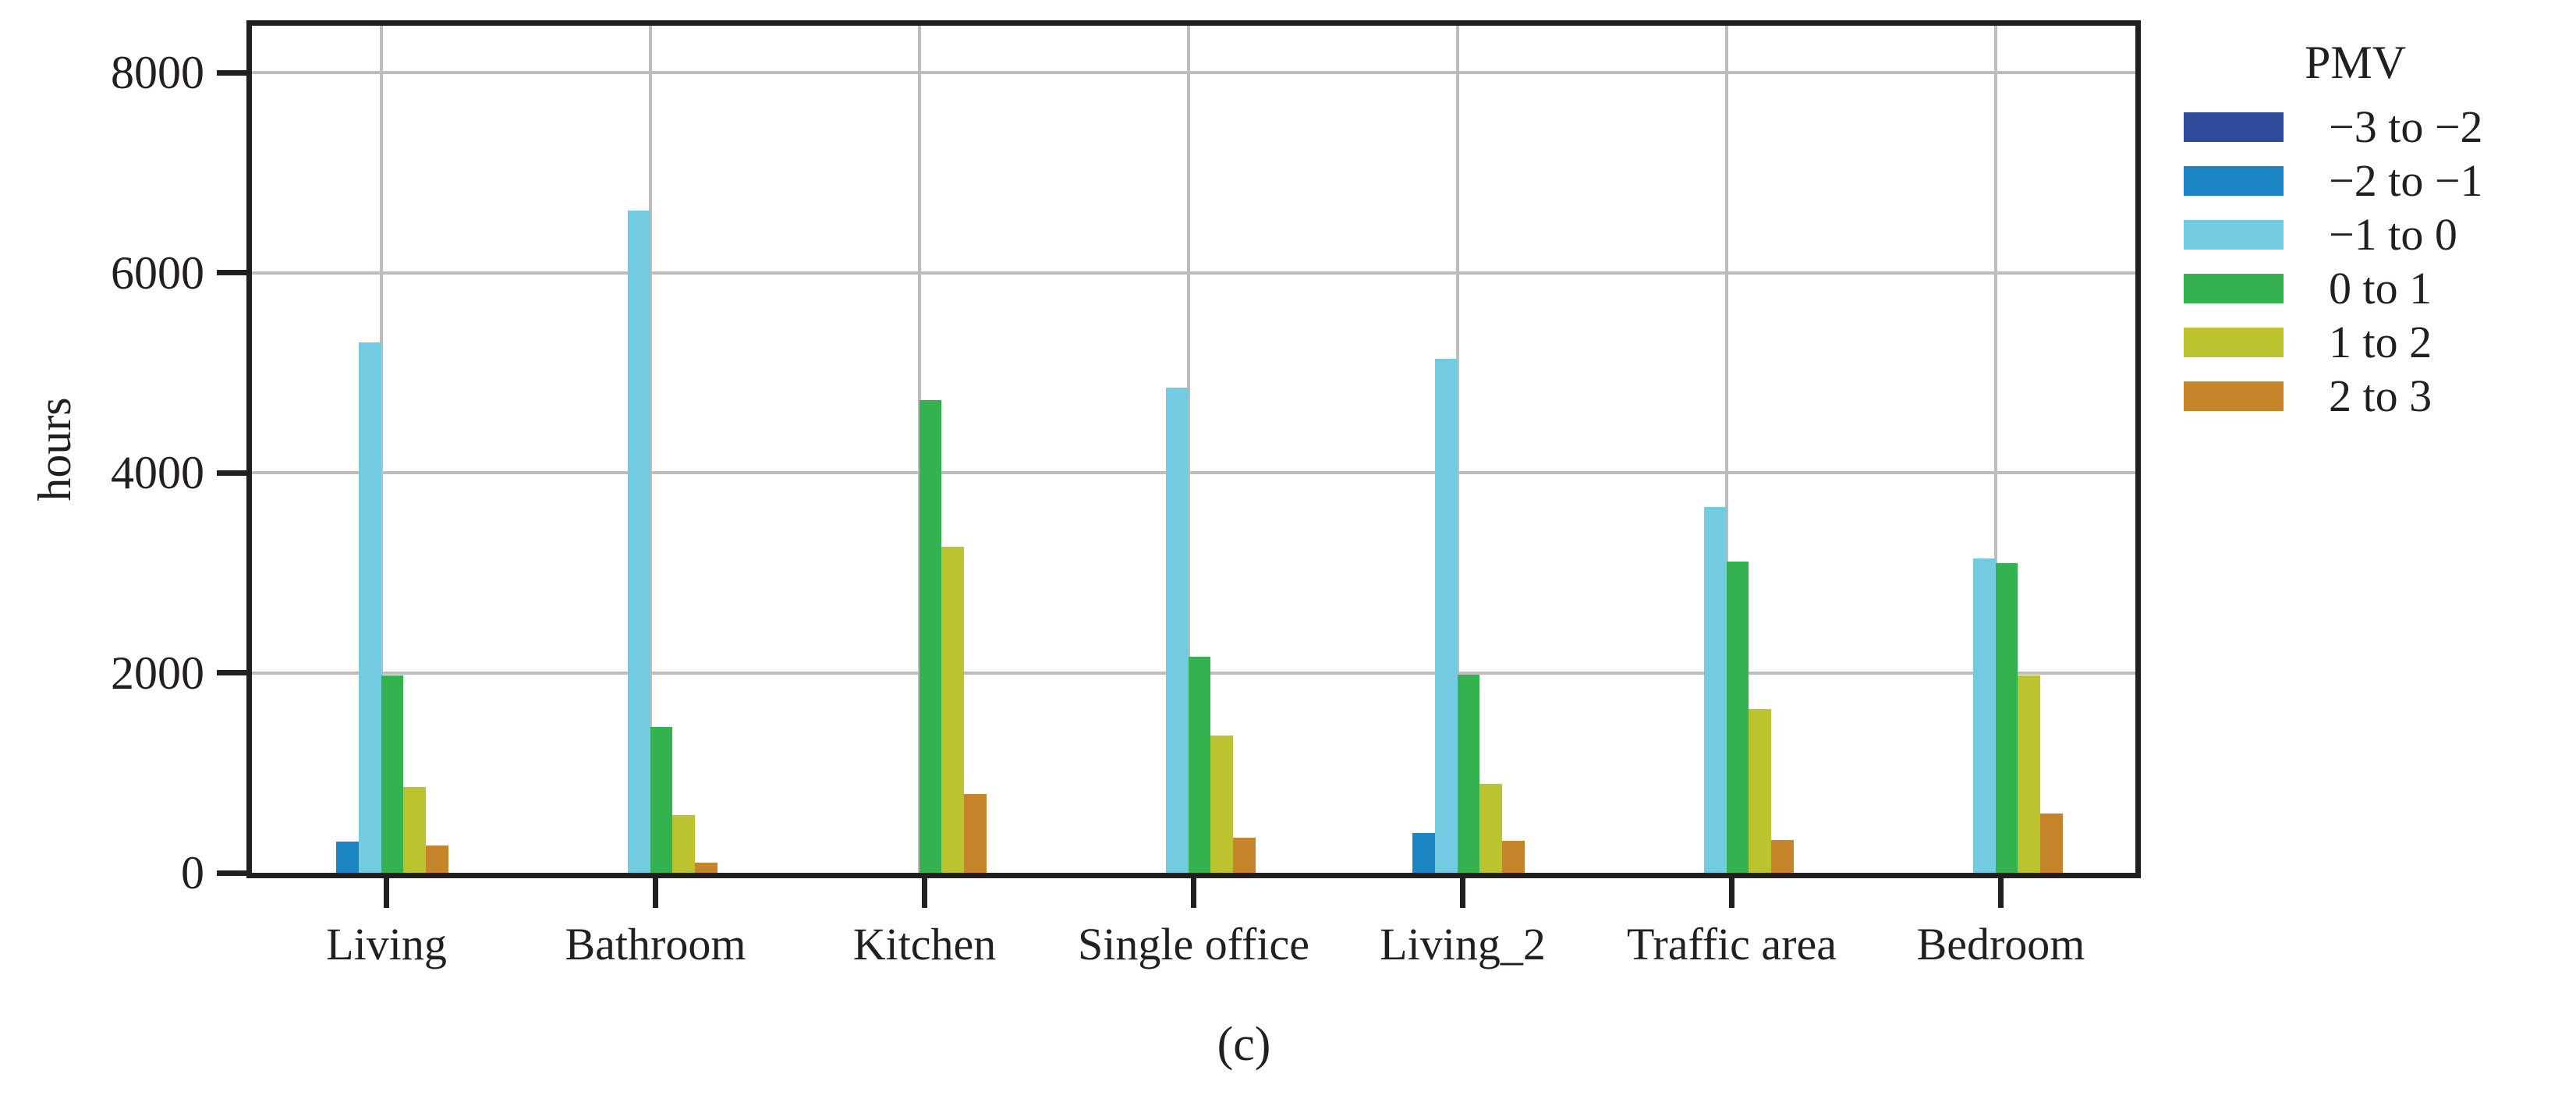  I want to click on legend-swatch-1 to 2, so click(2234, 342).